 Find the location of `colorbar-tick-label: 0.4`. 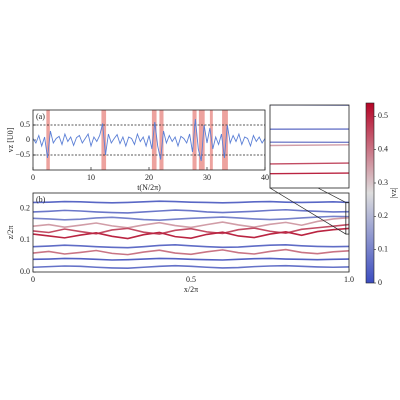

colorbar-tick-label: 0.4 is located at coordinates (383, 148).